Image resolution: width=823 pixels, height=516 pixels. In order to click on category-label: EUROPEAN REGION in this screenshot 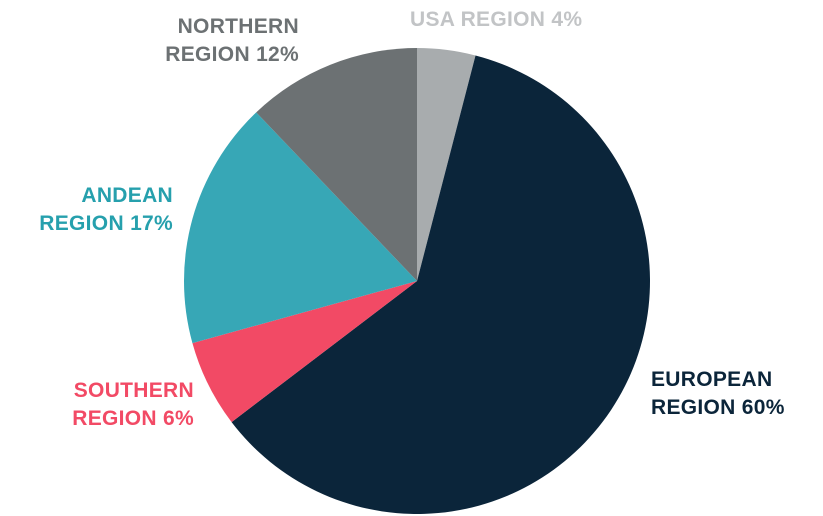, I will do `click(712, 393)`.